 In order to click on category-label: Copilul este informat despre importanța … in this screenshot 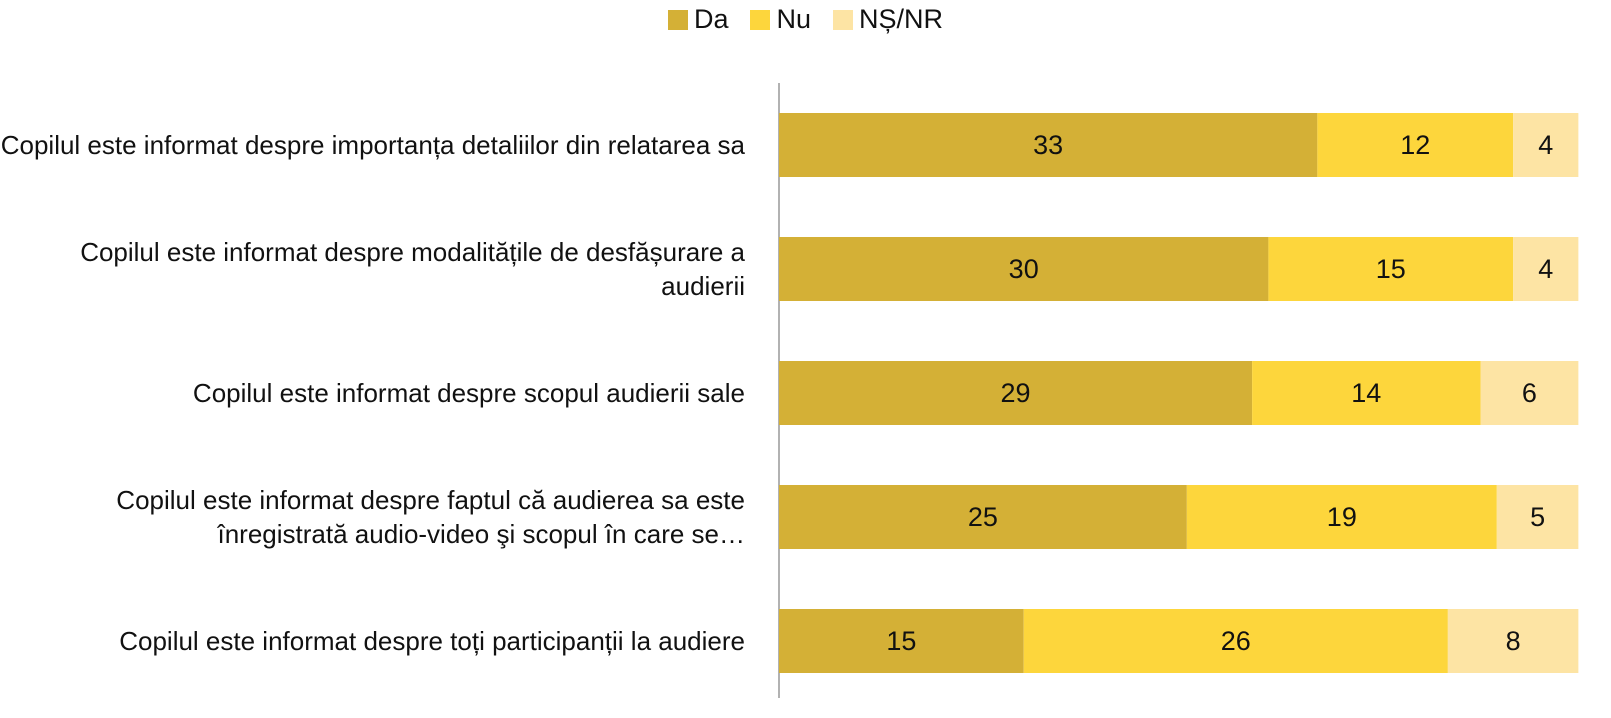, I will do `click(372, 145)`.